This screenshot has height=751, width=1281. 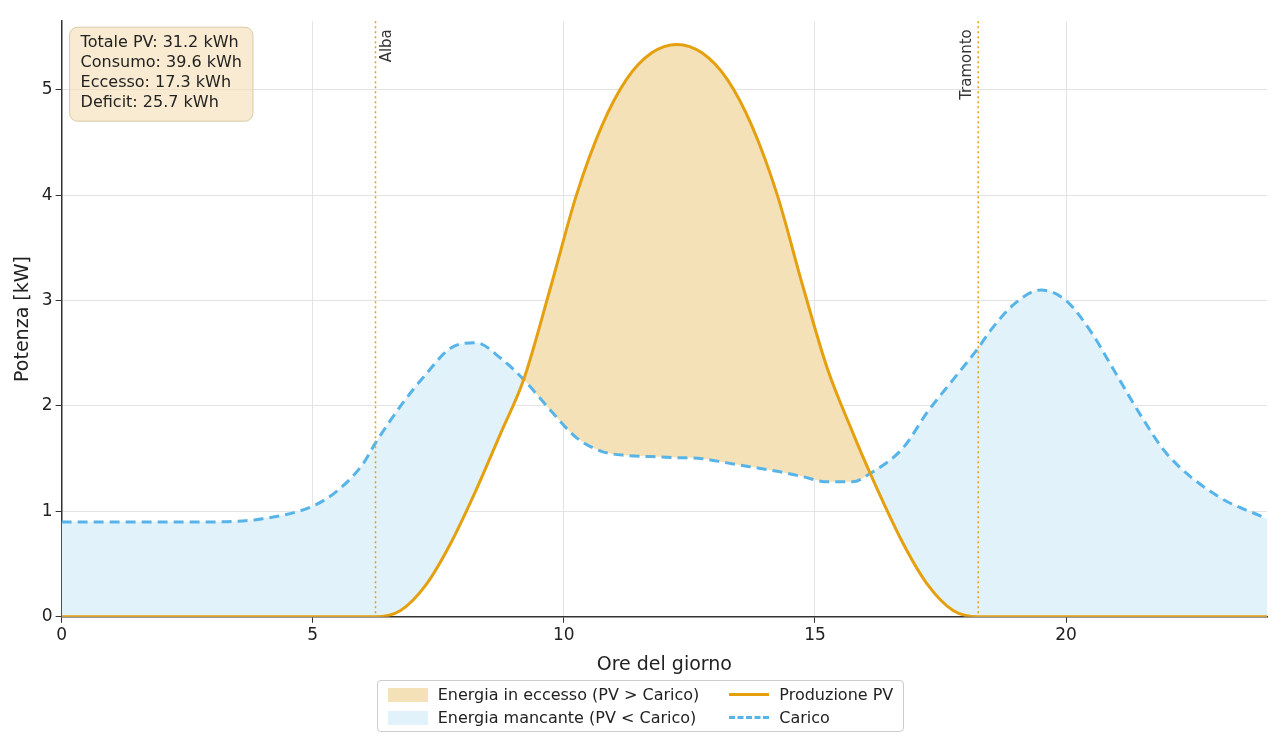 What do you see at coordinates (47, 509) in the screenshot?
I see `y-tick-label: 1` at bounding box center [47, 509].